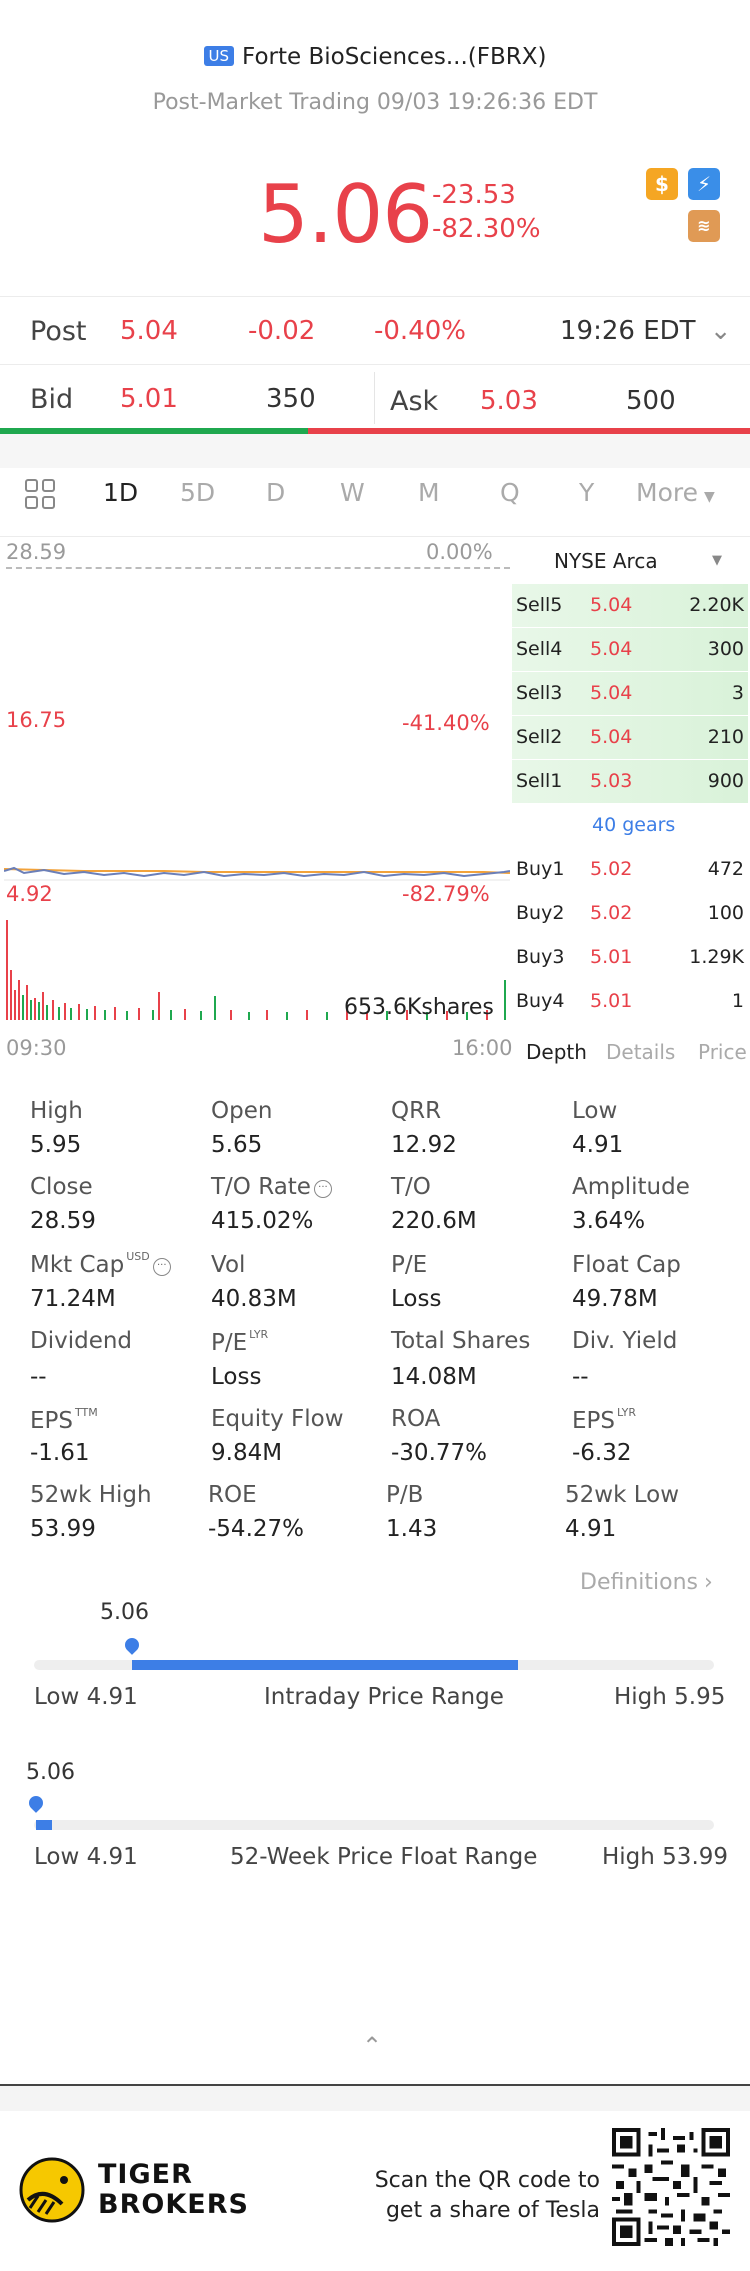 The image size is (750, 2271). Describe the element at coordinates (556, 1052) in the screenshot. I see `tab-depth: Depth` at that location.